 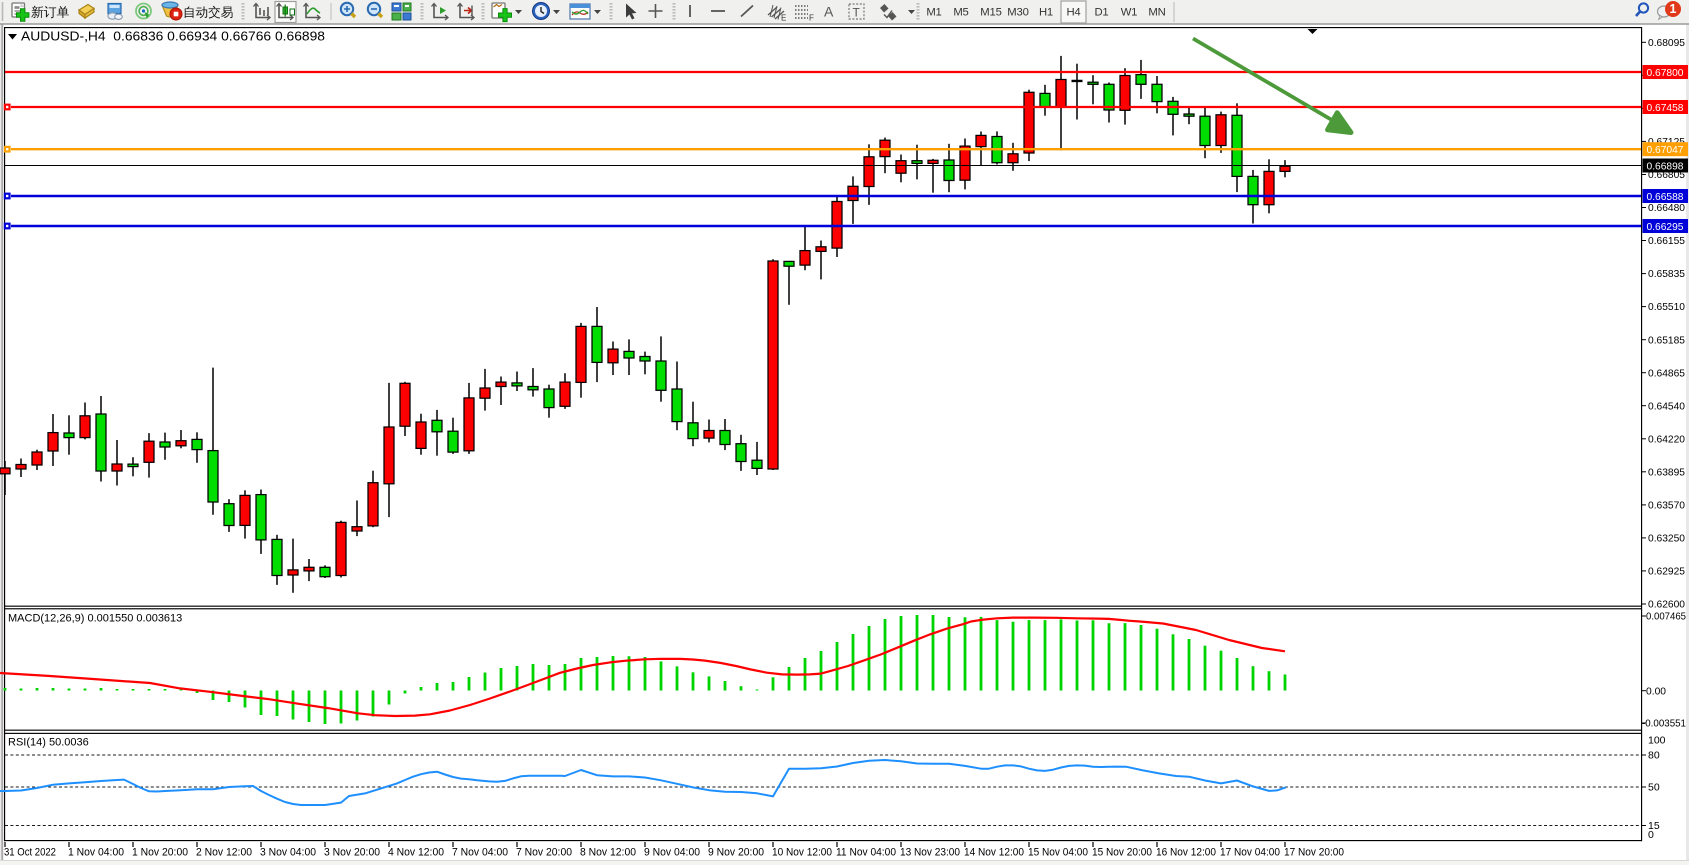 What do you see at coordinates (96, 853) in the screenshot?
I see `svg-text: 1 Nov 04:00` at bounding box center [96, 853].